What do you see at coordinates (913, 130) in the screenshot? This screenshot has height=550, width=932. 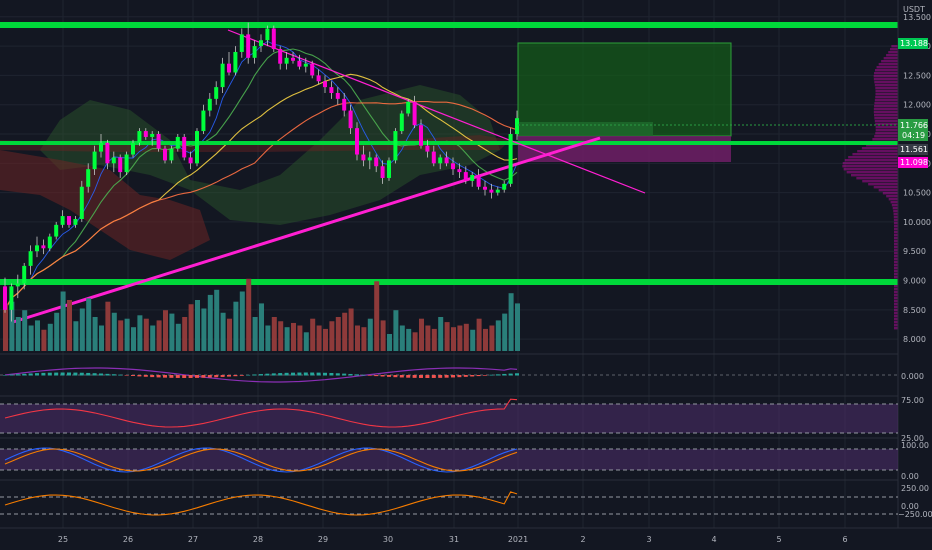 I see `current-price-badge` at bounding box center [913, 130].